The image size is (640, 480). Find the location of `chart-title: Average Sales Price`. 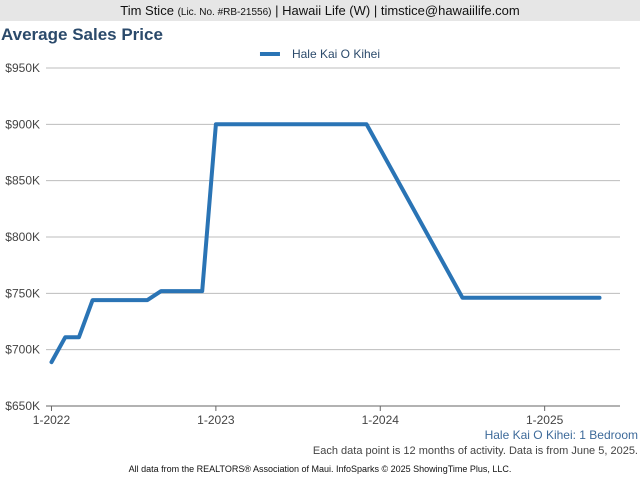

chart-title: Average Sales Price is located at coordinates (82, 34).